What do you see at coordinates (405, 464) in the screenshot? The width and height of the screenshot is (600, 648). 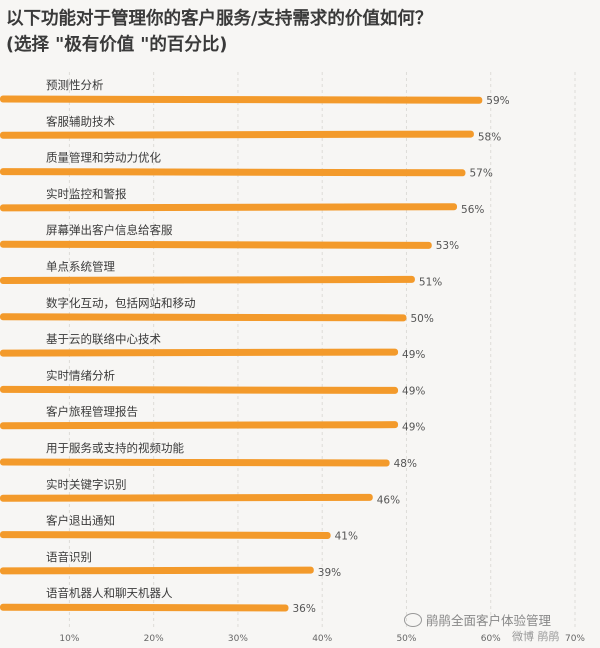 I see `value-label: 48%` at bounding box center [405, 464].